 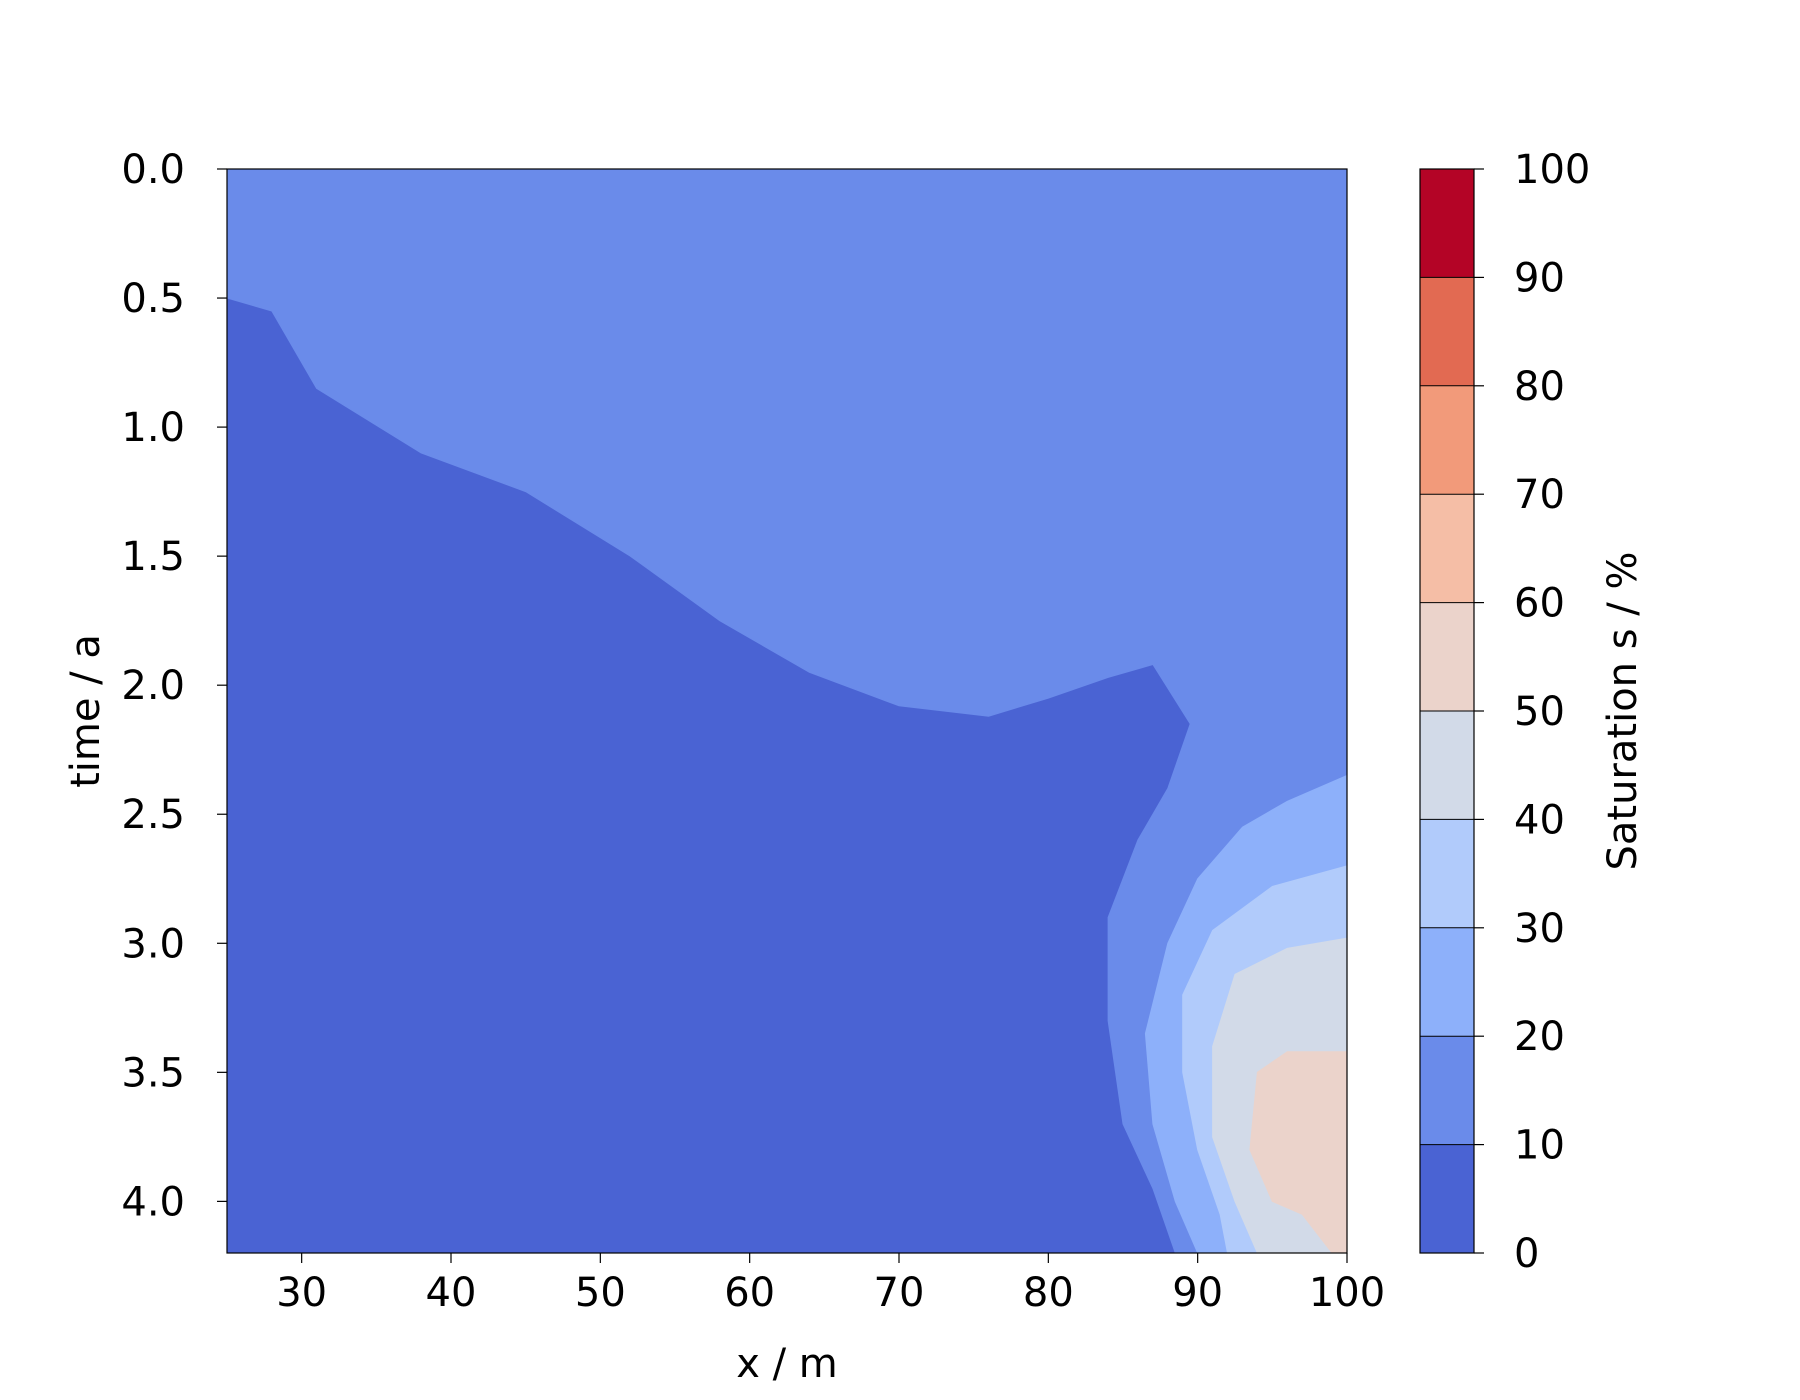 What do you see at coordinates (153, 815) in the screenshot?
I see `y-tick-label: 2.5` at bounding box center [153, 815].